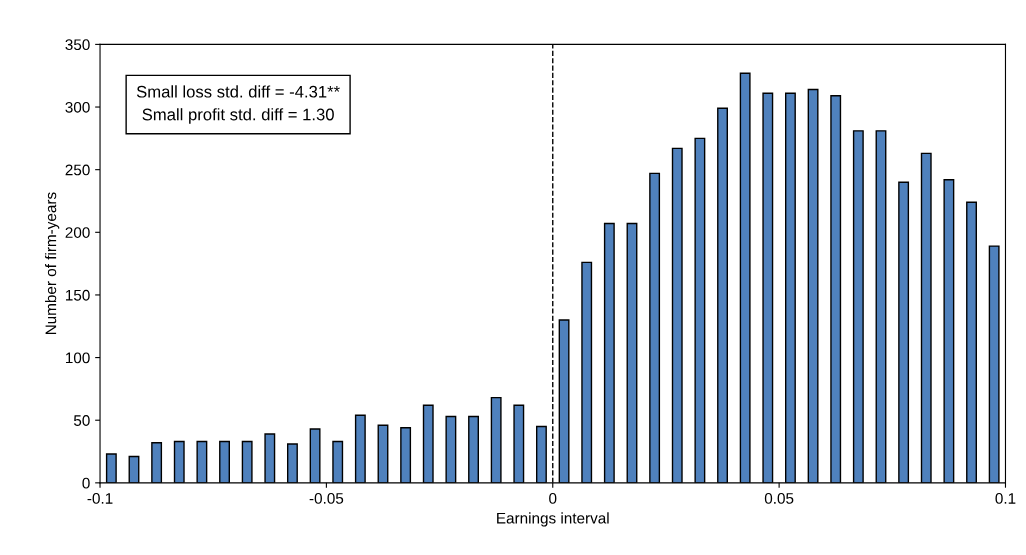 The height and width of the screenshot is (555, 1026). What do you see at coordinates (77, 107) in the screenshot?
I see `y-tick-label: 300` at bounding box center [77, 107].